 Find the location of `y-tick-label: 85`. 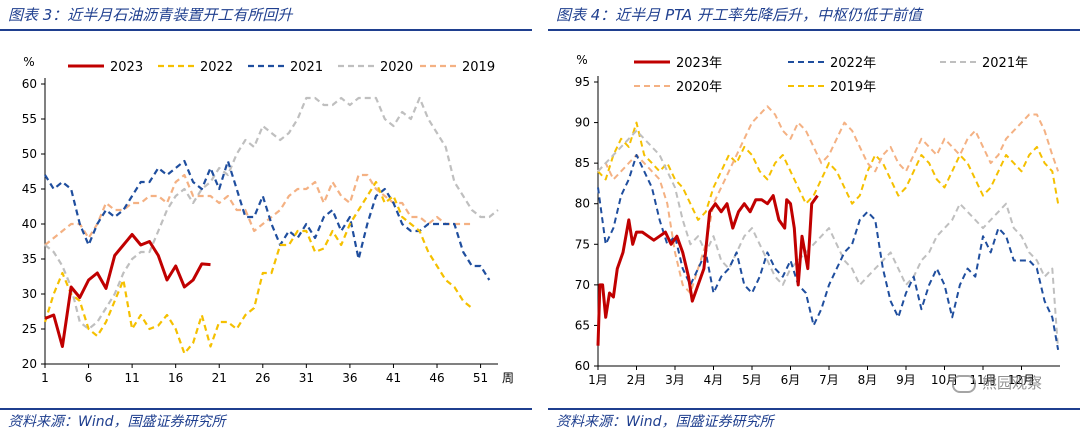

y-tick-label: 85 is located at coordinates (582, 163).